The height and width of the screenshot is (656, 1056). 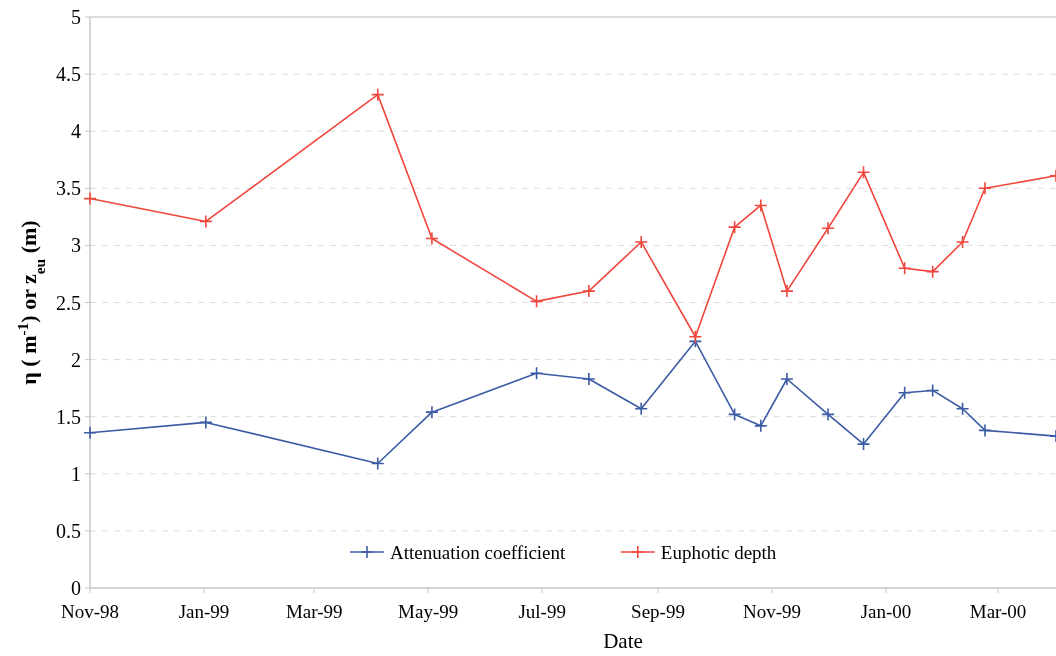 What do you see at coordinates (68, 188) in the screenshot?
I see `y-tick-label: 3.5` at bounding box center [68, 188].